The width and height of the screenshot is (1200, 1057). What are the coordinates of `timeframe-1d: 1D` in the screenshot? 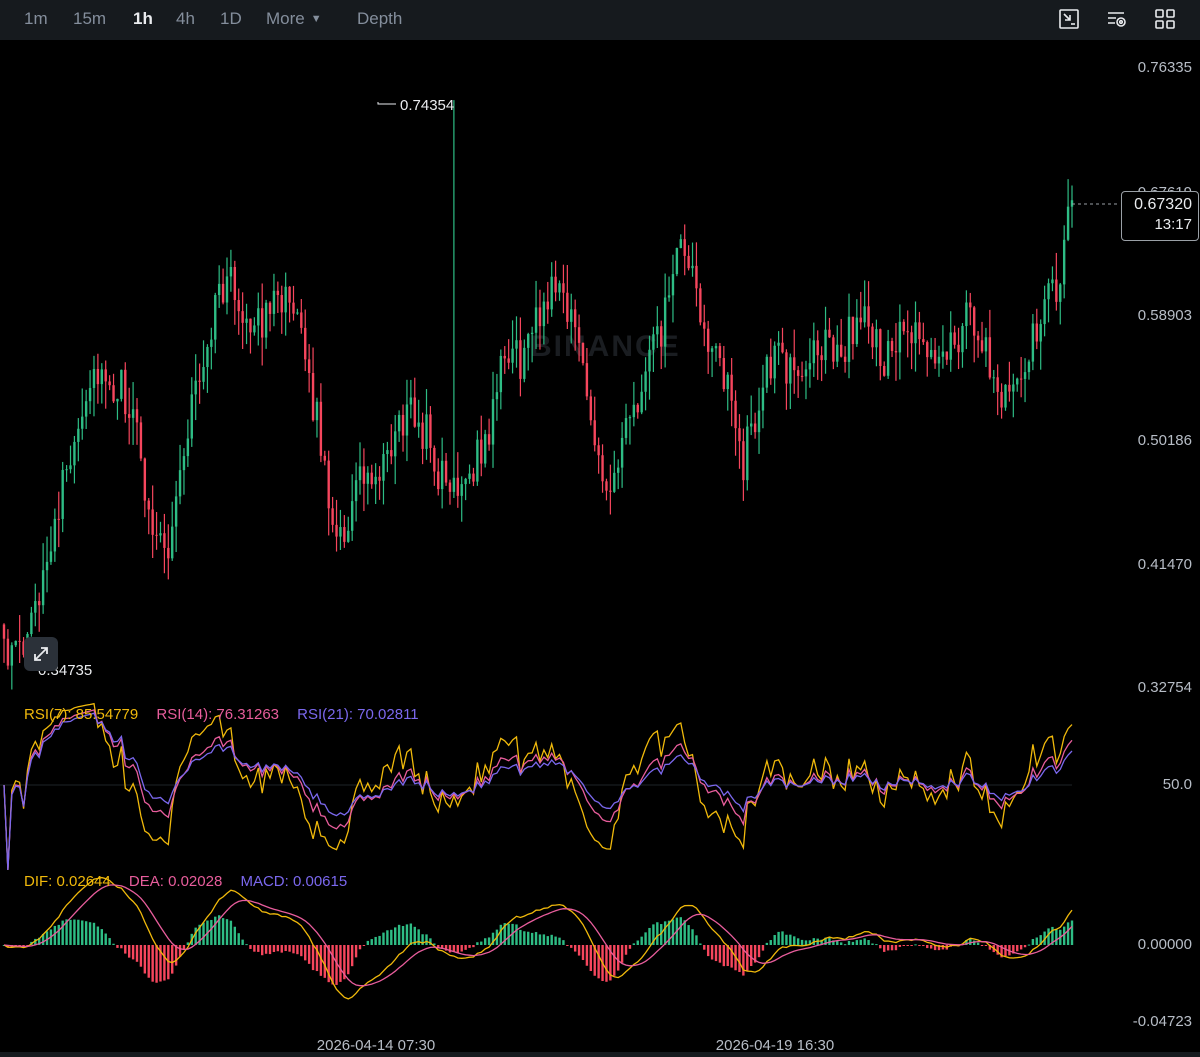 It's located at (231, 18).